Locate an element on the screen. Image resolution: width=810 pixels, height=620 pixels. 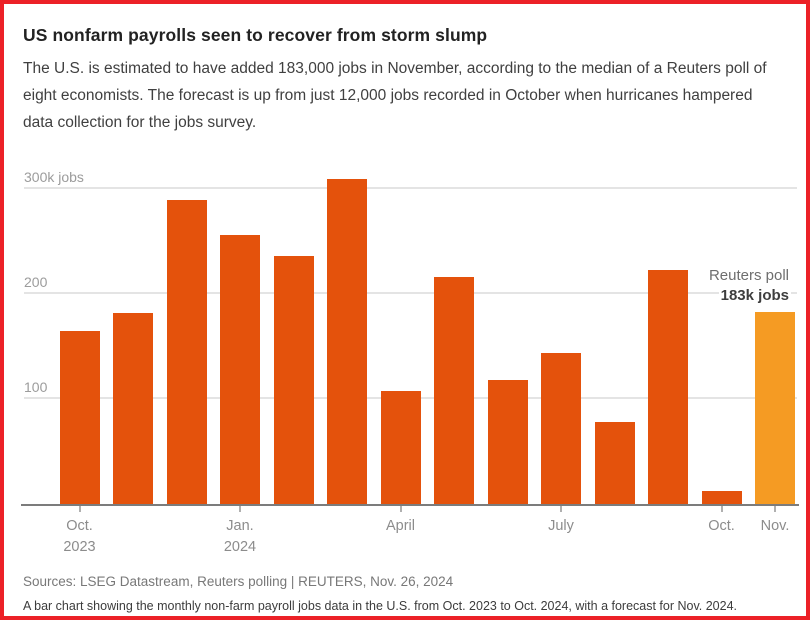
annotation-label: Reuters poll is located at coordinates (748, 275).